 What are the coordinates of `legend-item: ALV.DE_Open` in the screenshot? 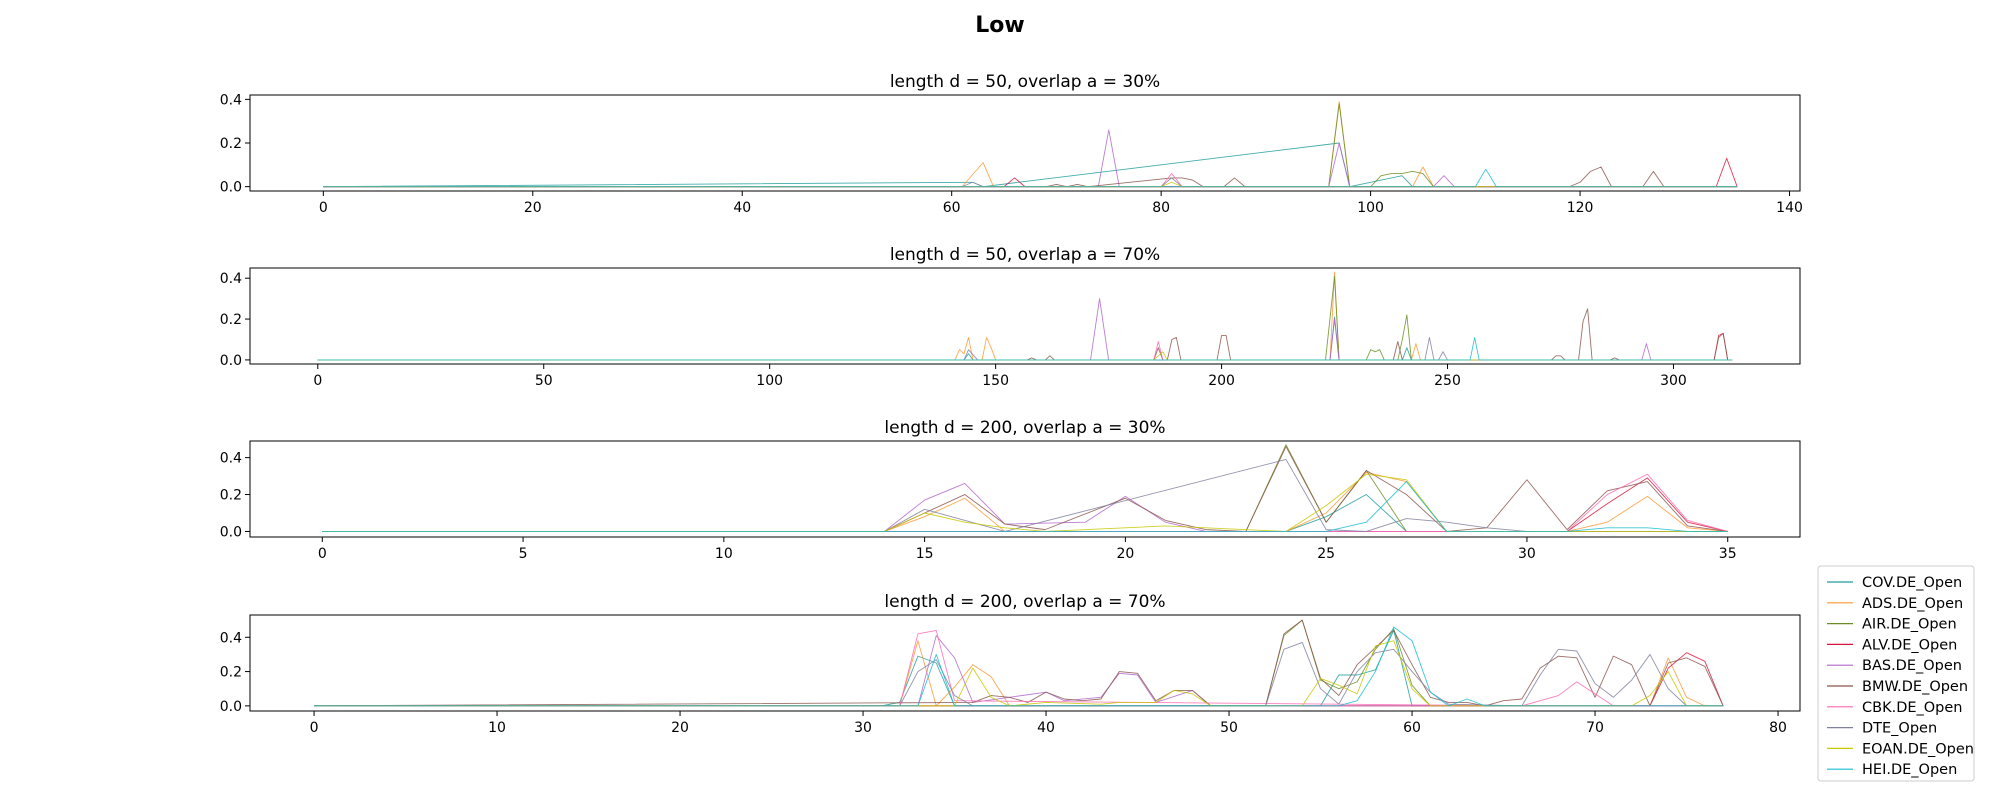 It's located at (1892, 645).